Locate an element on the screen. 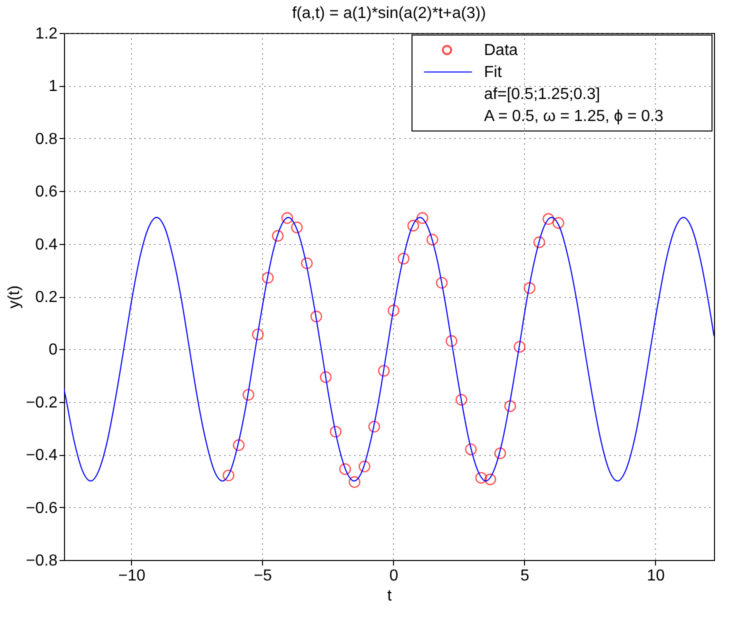 The width and height of the screenshot is (747, 619). y-tick-label: 1.2 is located at coordinates (46, 34).